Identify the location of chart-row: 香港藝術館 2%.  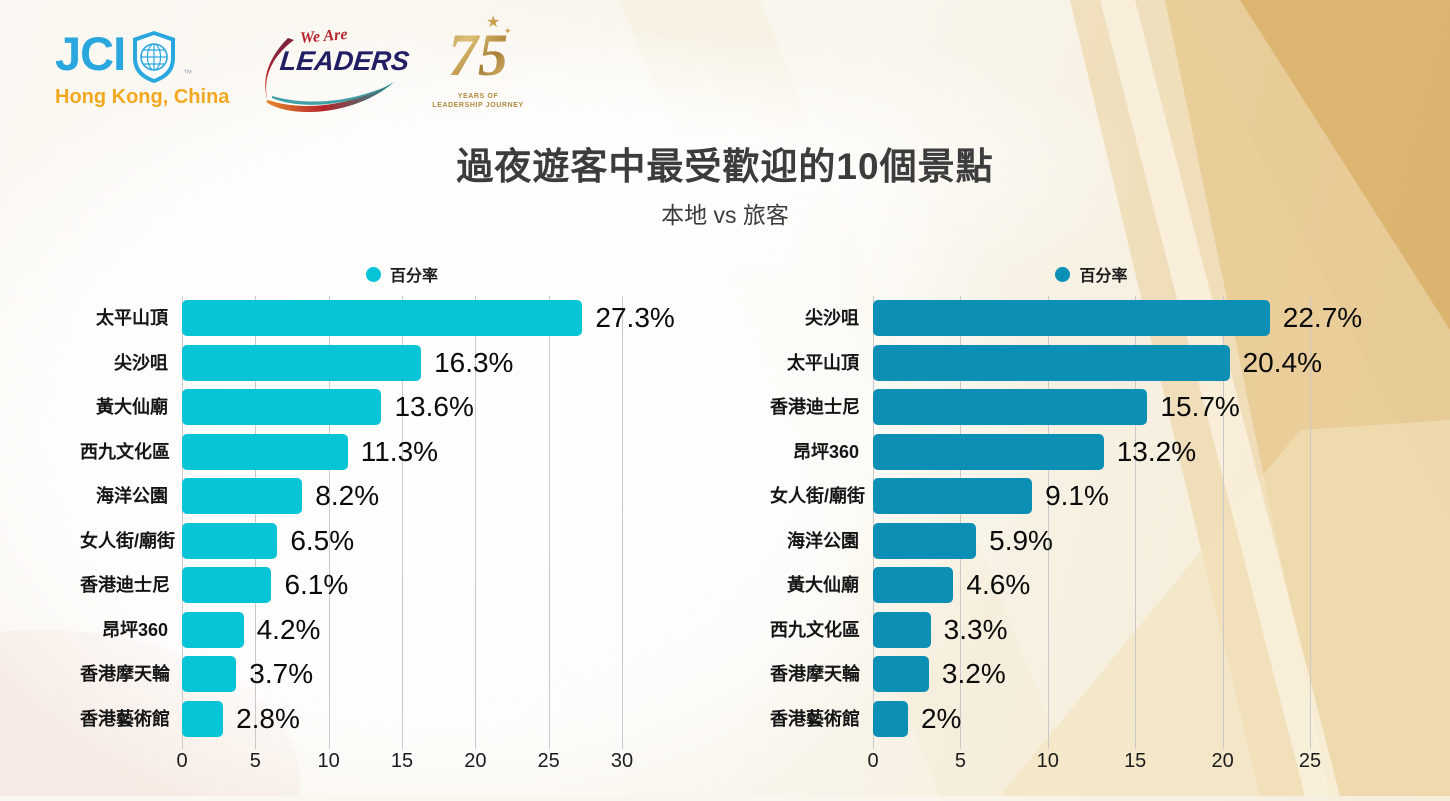
(1100, 719).